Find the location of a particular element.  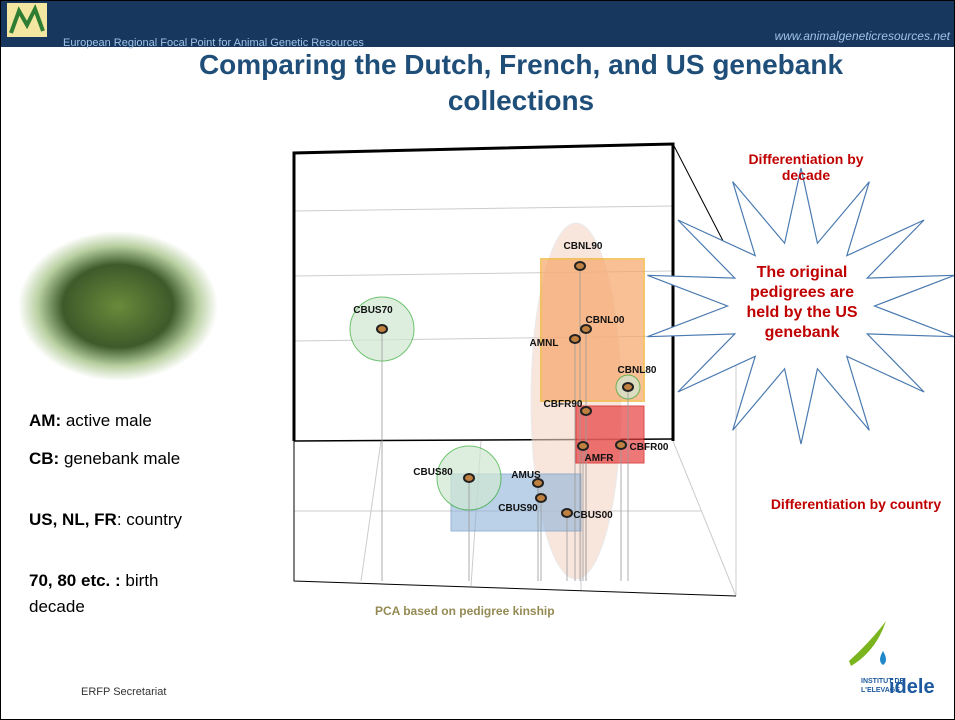

annotation-country: Differentiation by country is located at coordinates (856, 504).